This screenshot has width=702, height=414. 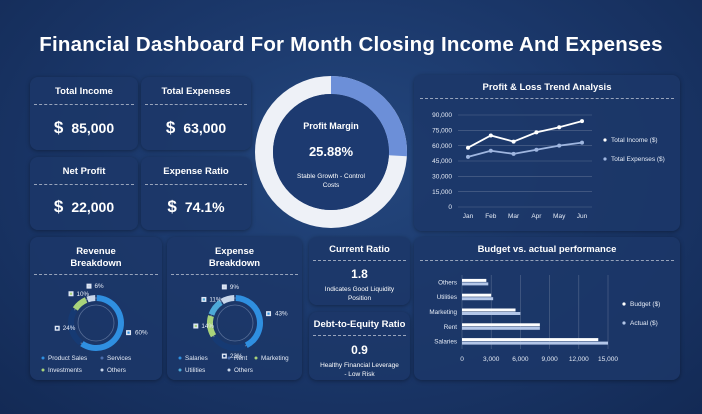 What do you see at coordinates (235, 287) in the screenshot?
I see `slice-label: 9%` at bounding box center [235, 287].